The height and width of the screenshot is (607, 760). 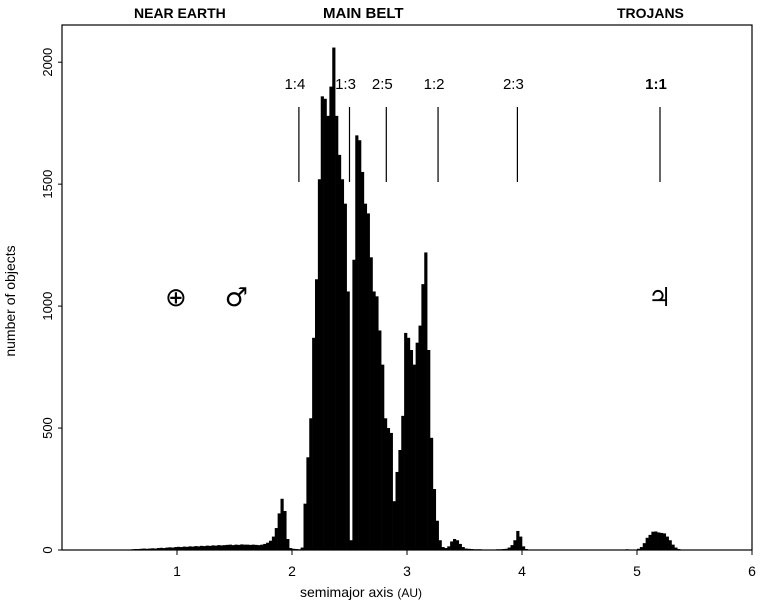 What do you see at coordinates (292, 571) in the screenshot?
I see `x-tick-label: 2` at bounding box center [292, 571].